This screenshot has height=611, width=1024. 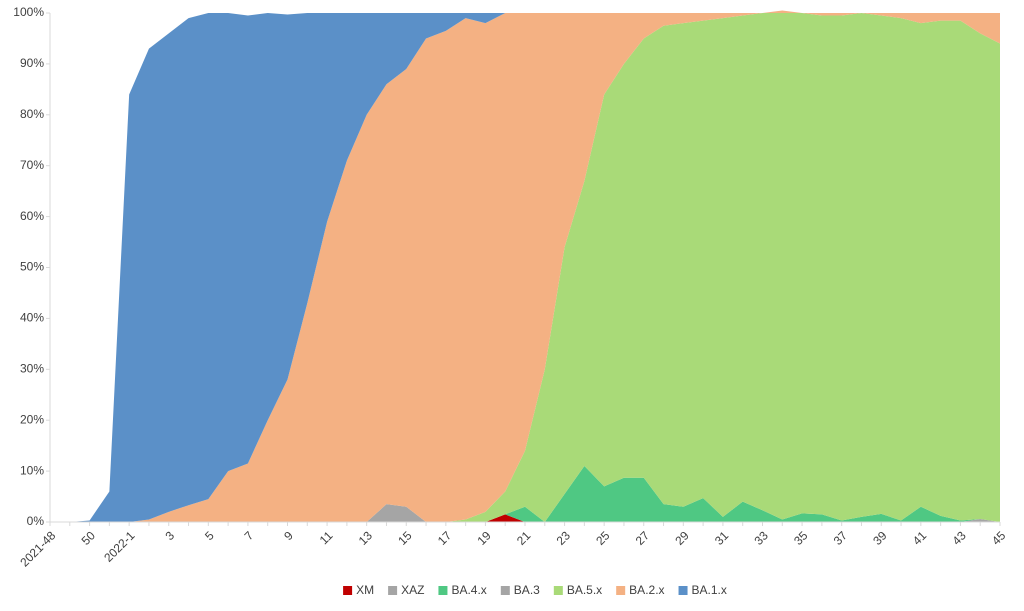 What do you see at coordinates (527, 590) in the screenshot?
I see `legend-label: BA.3` at bounding box center [527, 590].